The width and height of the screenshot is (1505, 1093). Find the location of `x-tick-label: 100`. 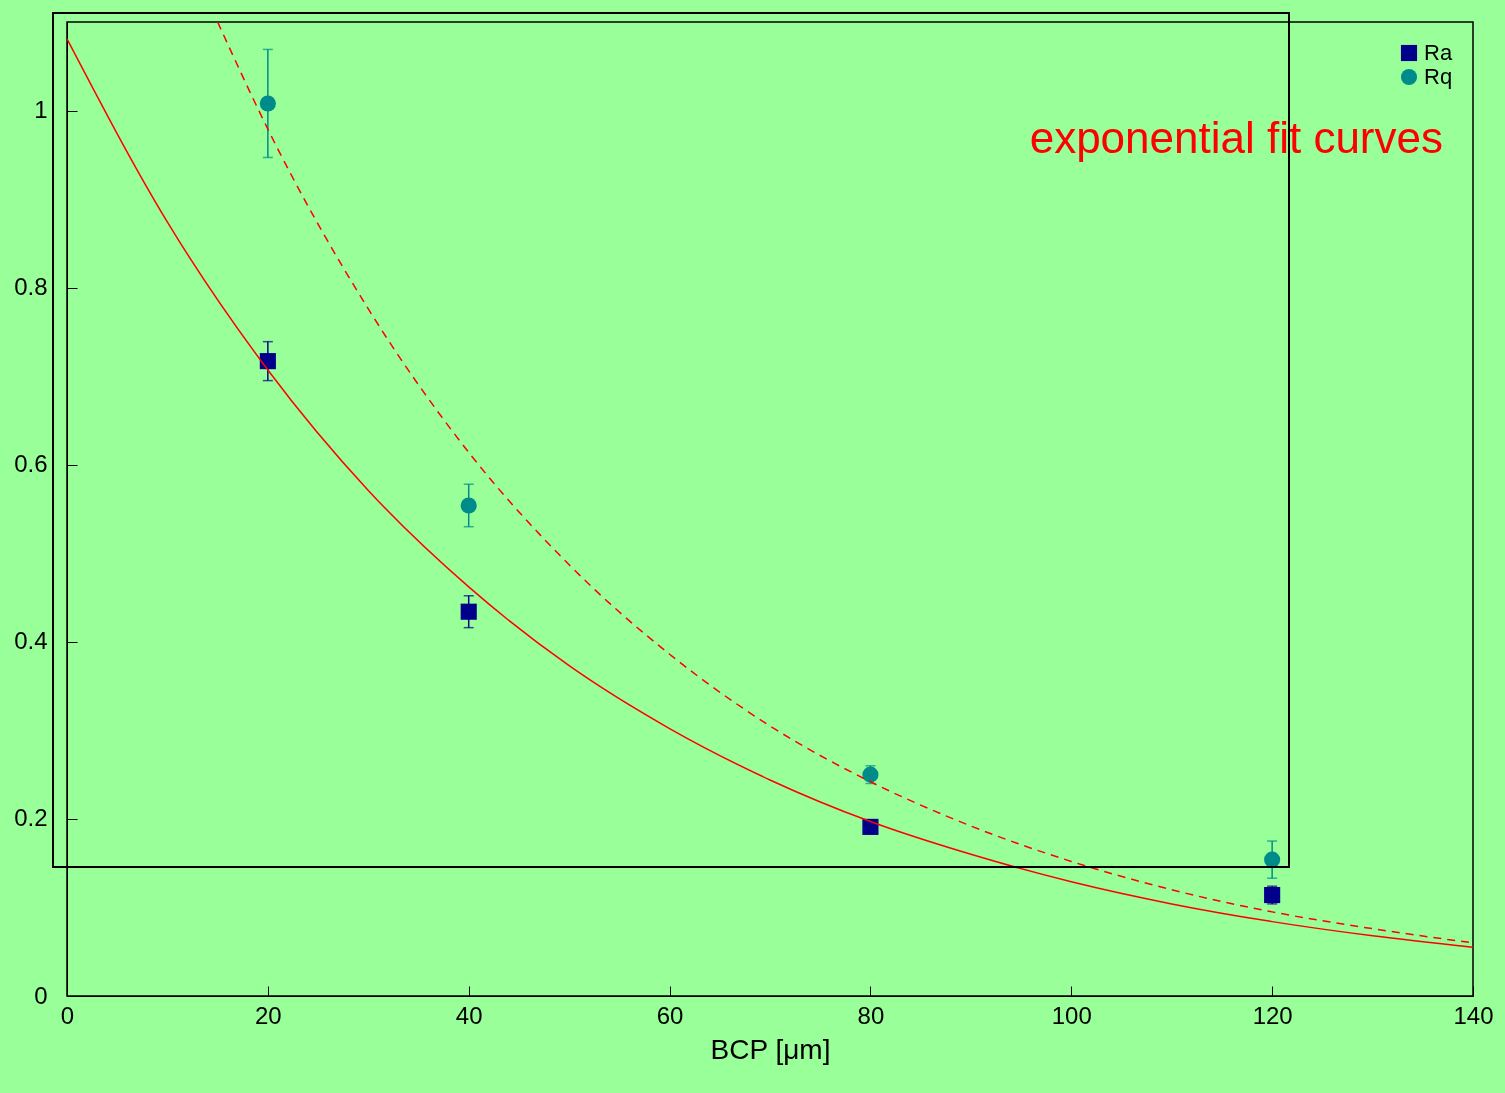

x-tick-label: 100 is located at coordinates (1071, 1015).